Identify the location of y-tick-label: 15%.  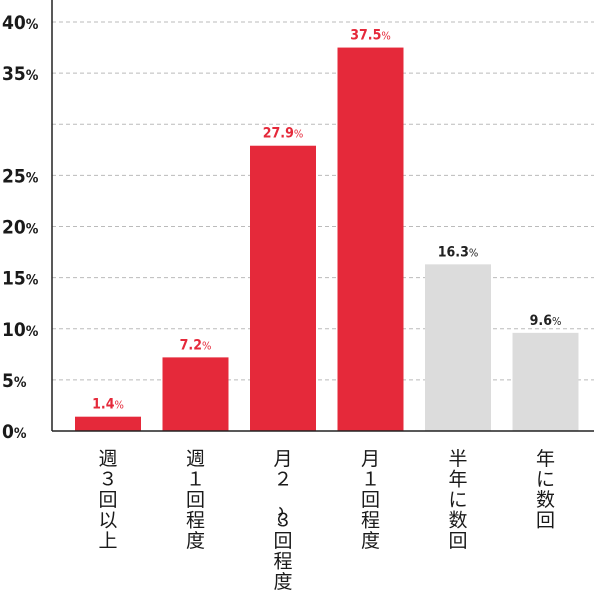
(20, 279).